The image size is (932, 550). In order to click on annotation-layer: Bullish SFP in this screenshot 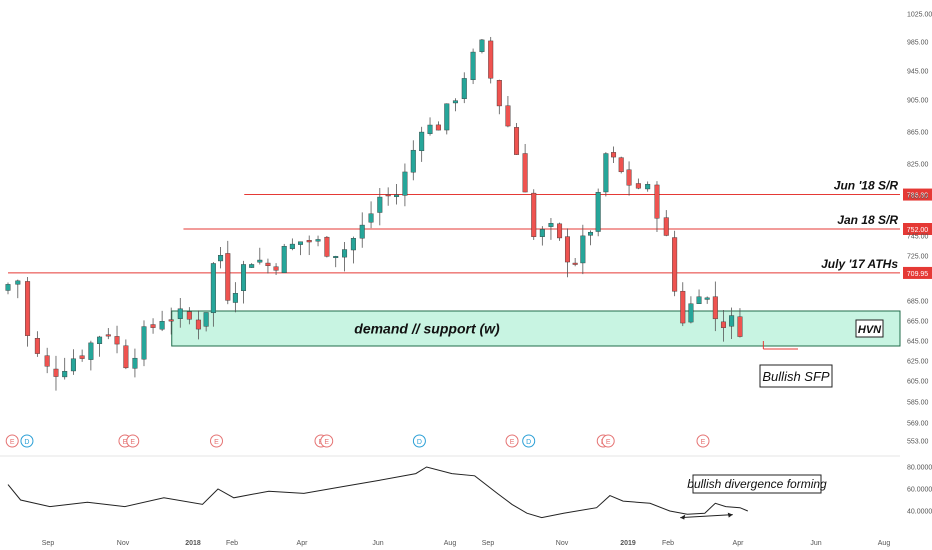, I will do `click(796, 376)`.